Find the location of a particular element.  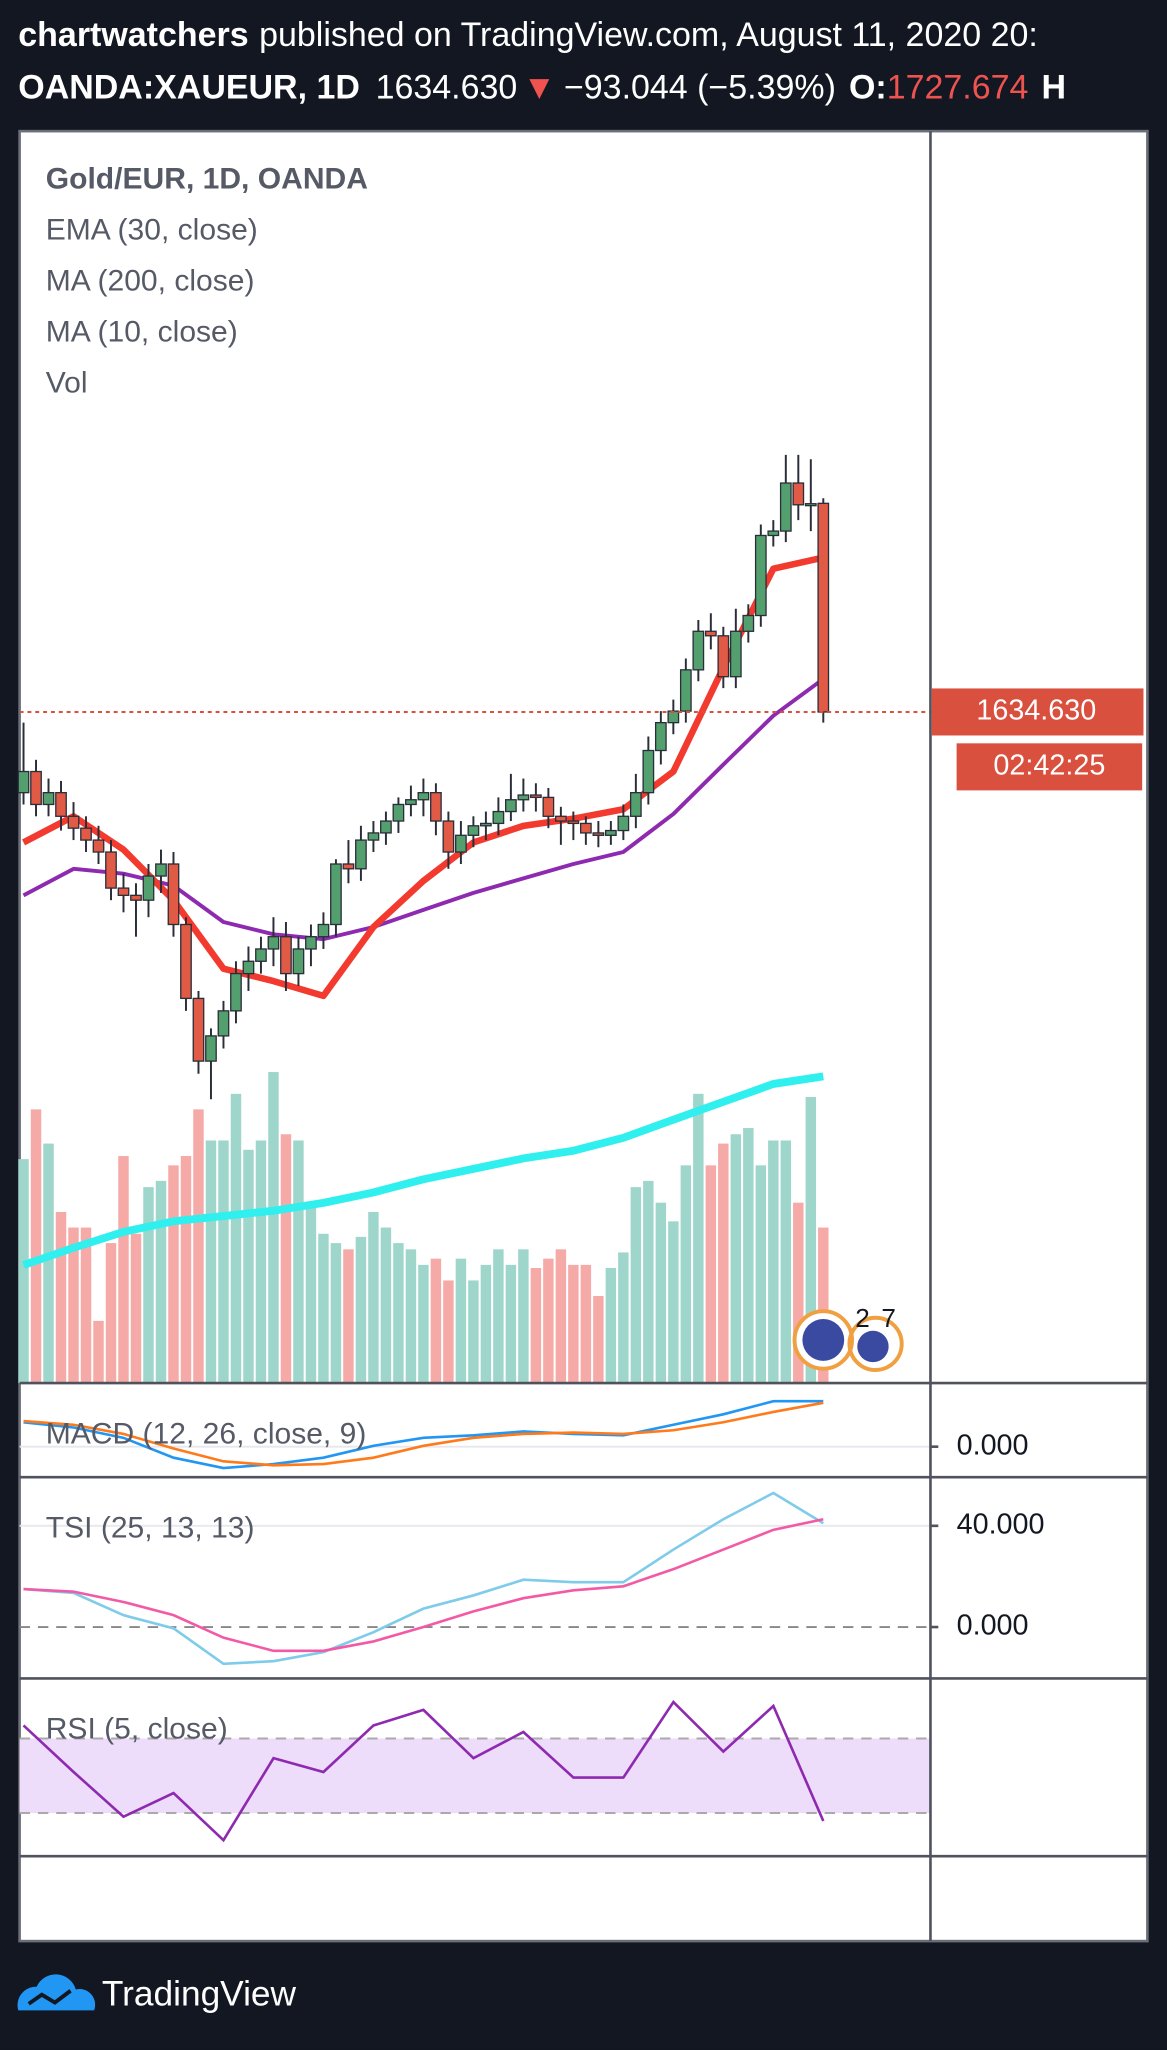

last-price-label: 1634.630 is located at coordinates (1036, 711).